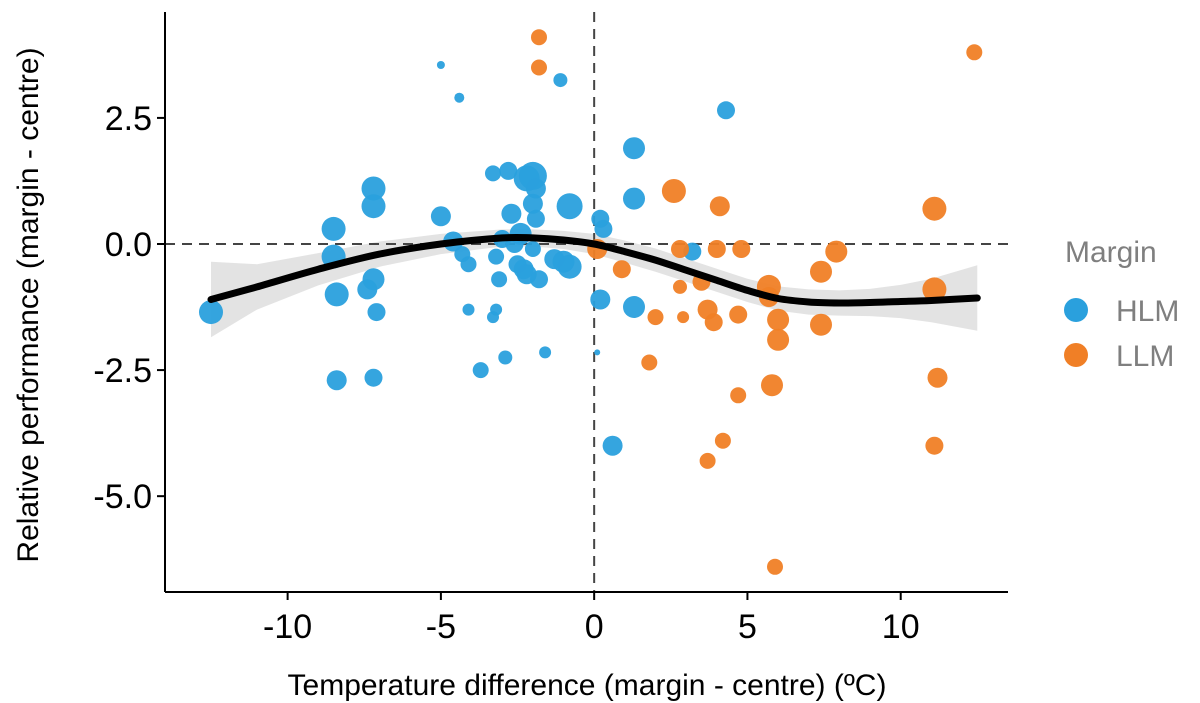 Image resolution: width=1200 pixels, height=703 pixels. What do you see at coordinates (747, 627) in the screenshot?
I see `x-tick-label: 5` at bounding box center [747, 627].